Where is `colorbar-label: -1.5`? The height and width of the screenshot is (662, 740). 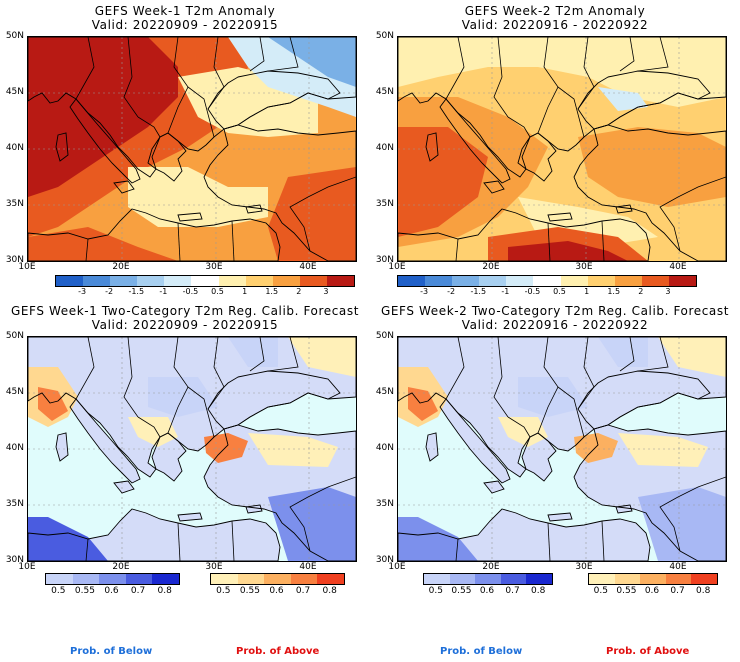 colorbar-label: -1.5 is located at coordinates (478, 291).